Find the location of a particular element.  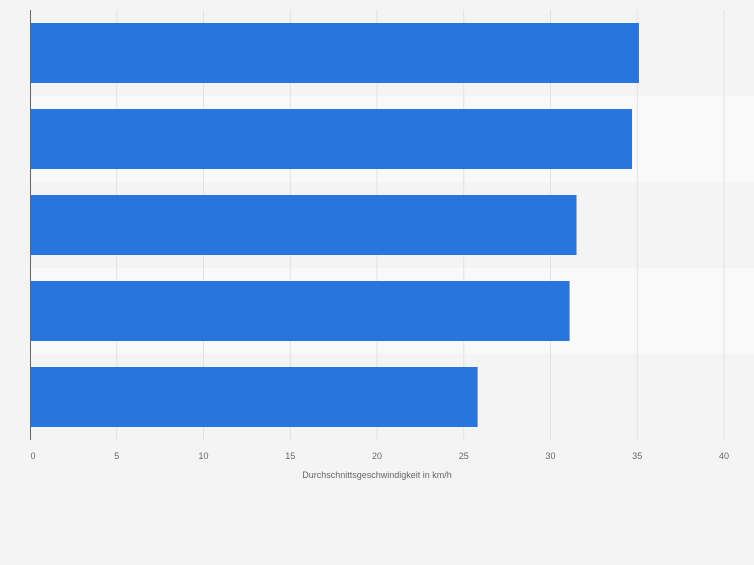

x-tick-label: 15 is located at coordinates (290, 456).